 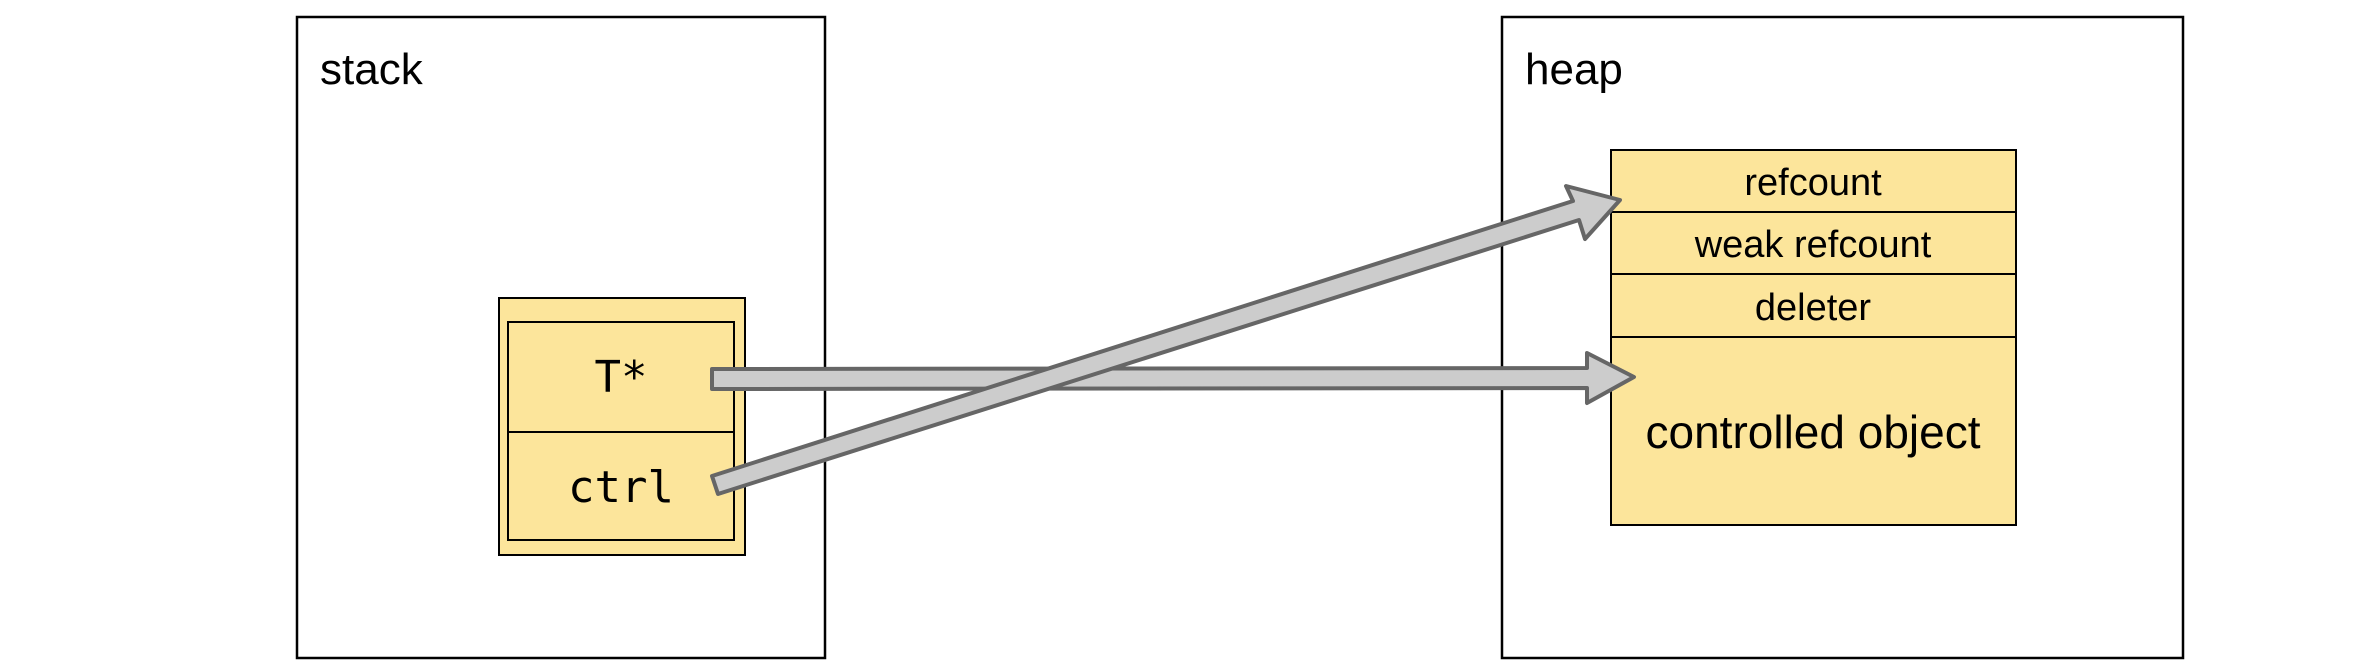 I want to click on field-deleter: deleter, so click(x=1813, y=308).